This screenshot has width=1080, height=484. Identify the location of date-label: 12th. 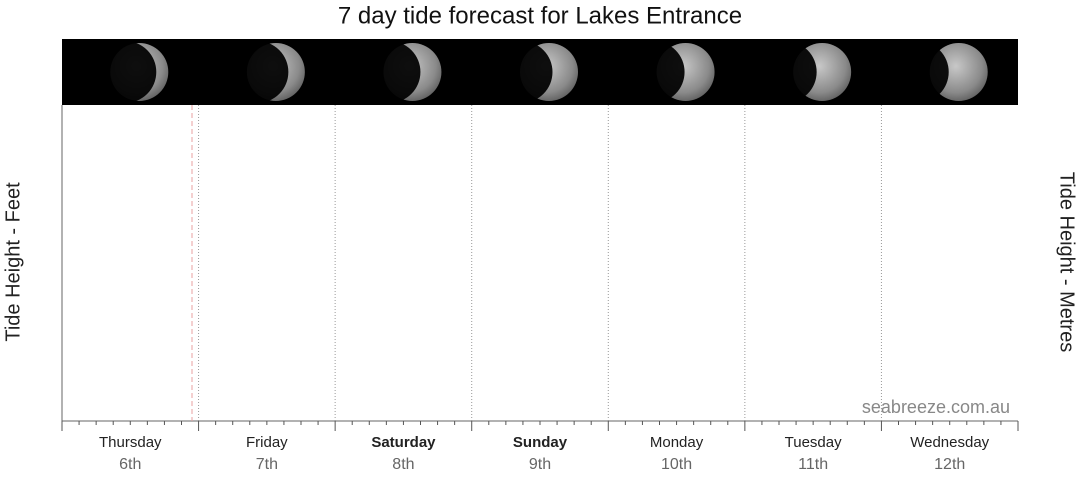
(949, 464).